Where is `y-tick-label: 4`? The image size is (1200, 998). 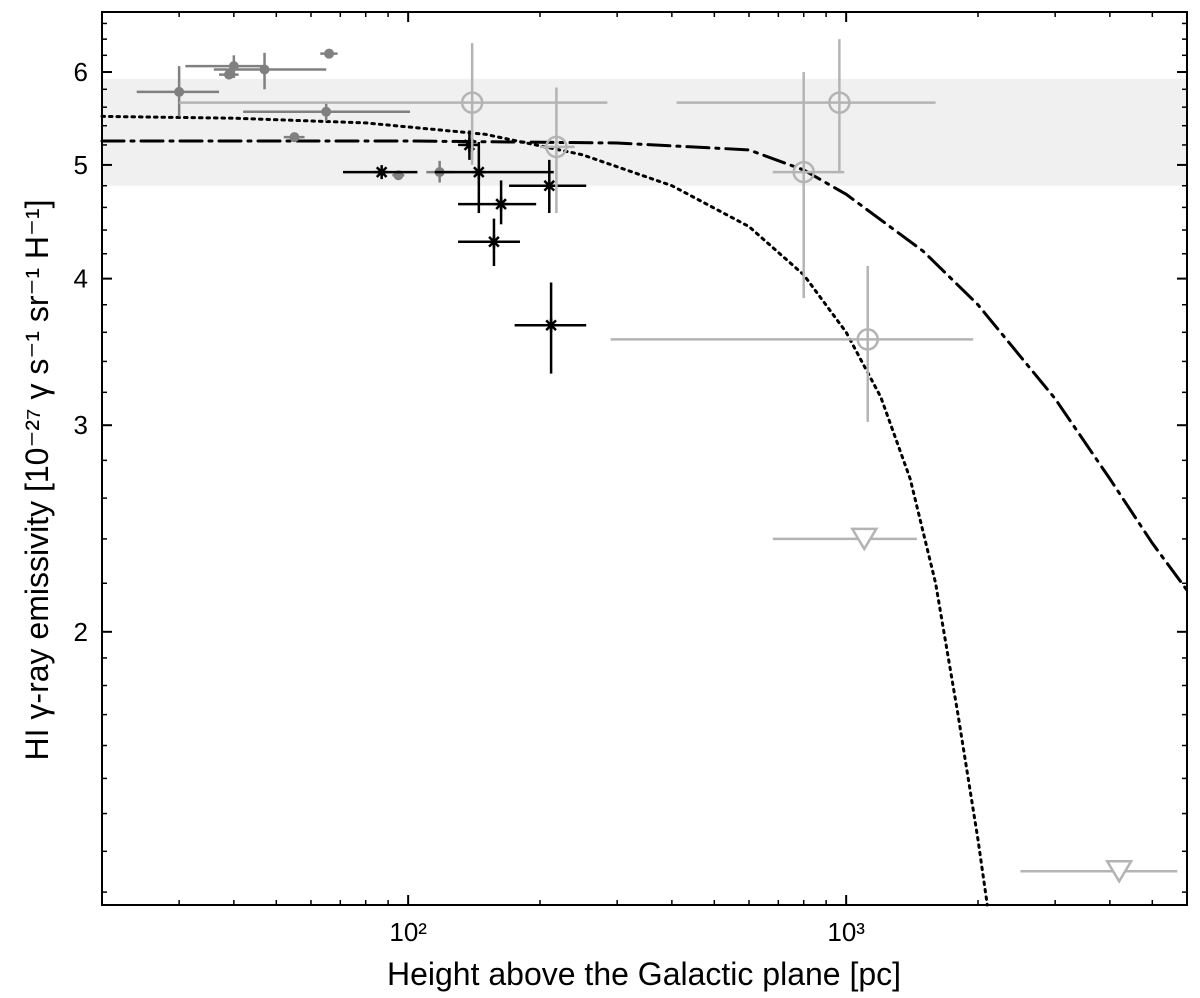
y-tick-label: 4 is located at coordinates (81, 279).